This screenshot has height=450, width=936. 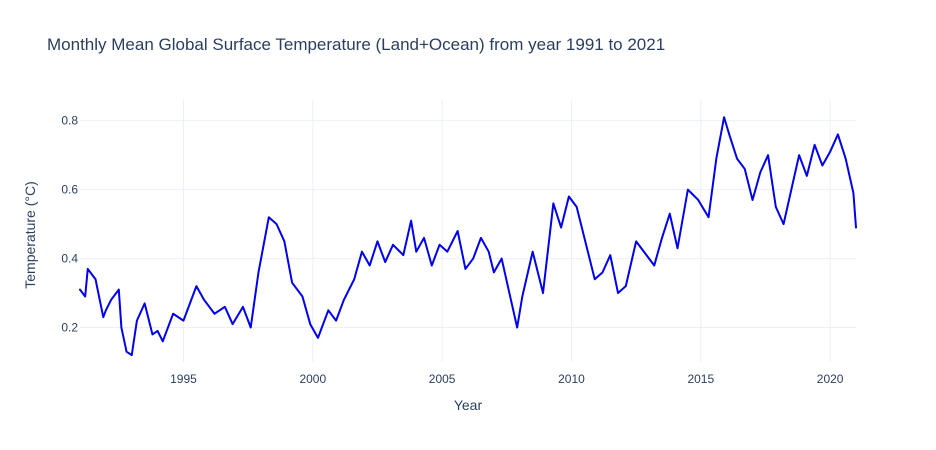 What do you see at coordinates (442, 379) in the screenshot?
I see `x-tick-label: 2005` at bounding box center [442, 379].